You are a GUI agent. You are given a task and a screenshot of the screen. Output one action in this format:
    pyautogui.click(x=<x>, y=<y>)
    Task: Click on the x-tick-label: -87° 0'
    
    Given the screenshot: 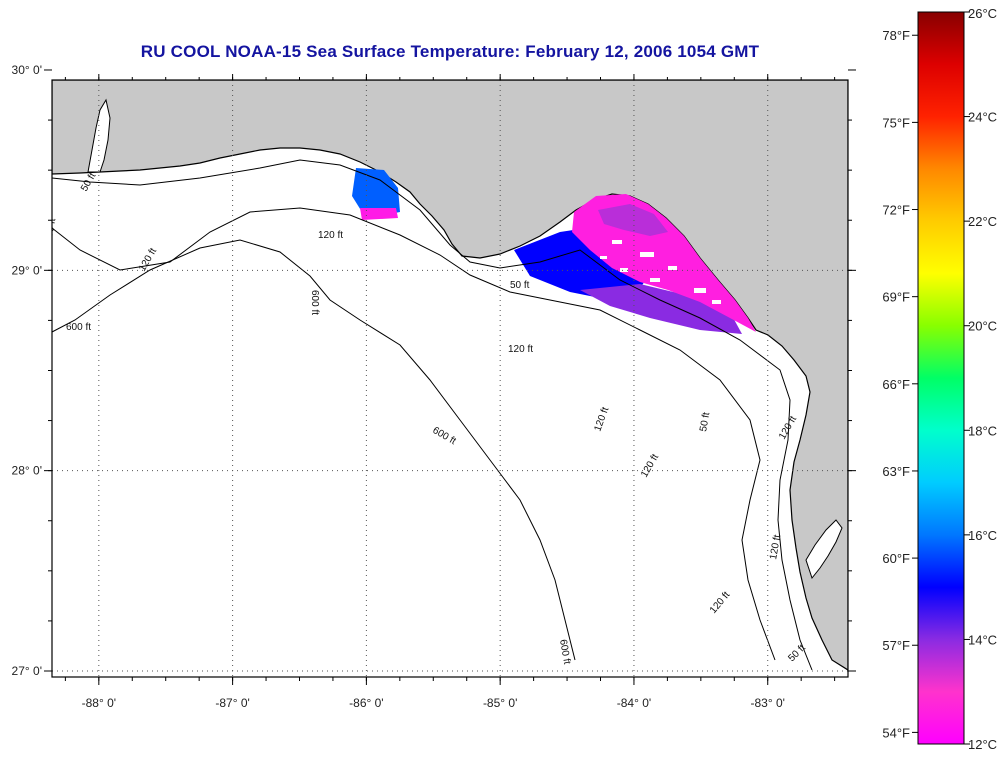 What is the action you would take?
    pyautogui.click(x=232, y=703)
    